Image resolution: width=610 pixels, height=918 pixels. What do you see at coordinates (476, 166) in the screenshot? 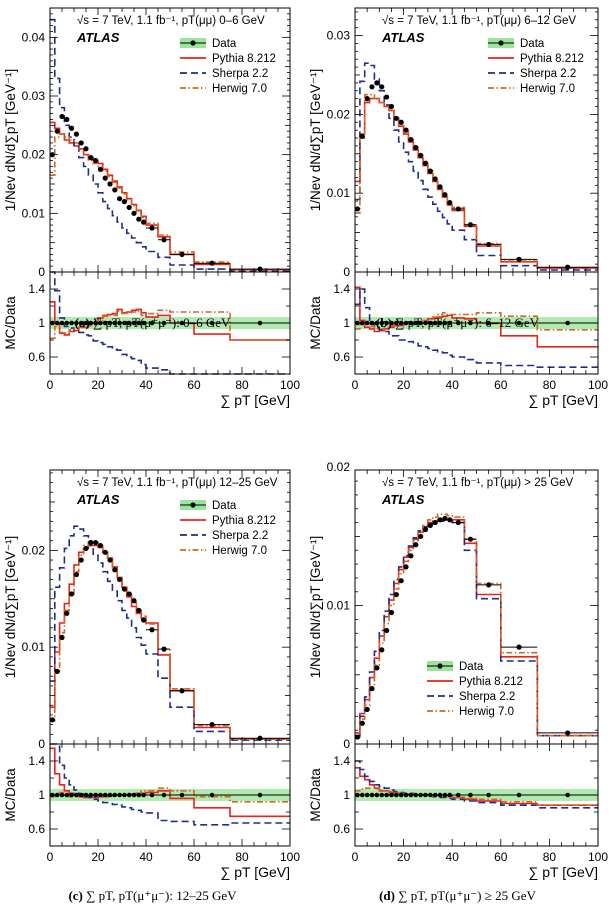
I see `series-line-sherpa` at bounding box center [476, 166].